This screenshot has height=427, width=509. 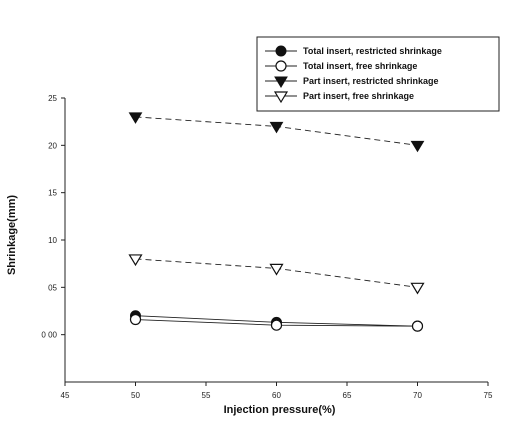 I want to click on legend-entry: Total insert, restricted shrinkage, so click(x=353, y=51).